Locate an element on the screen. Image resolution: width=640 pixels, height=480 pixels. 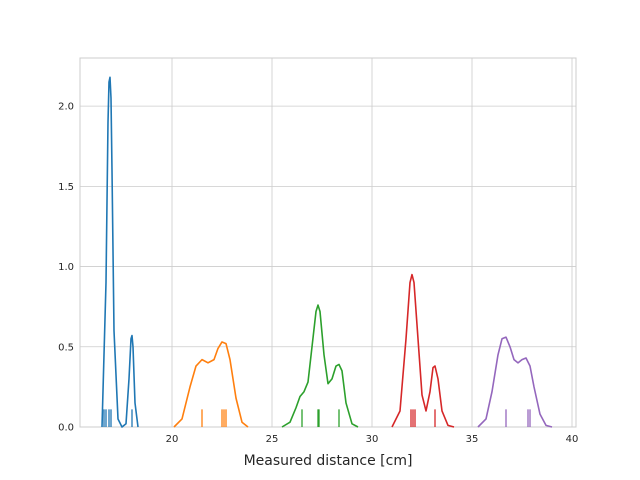
y-tick-label: 1.5 is located at coordinates (66, 187).